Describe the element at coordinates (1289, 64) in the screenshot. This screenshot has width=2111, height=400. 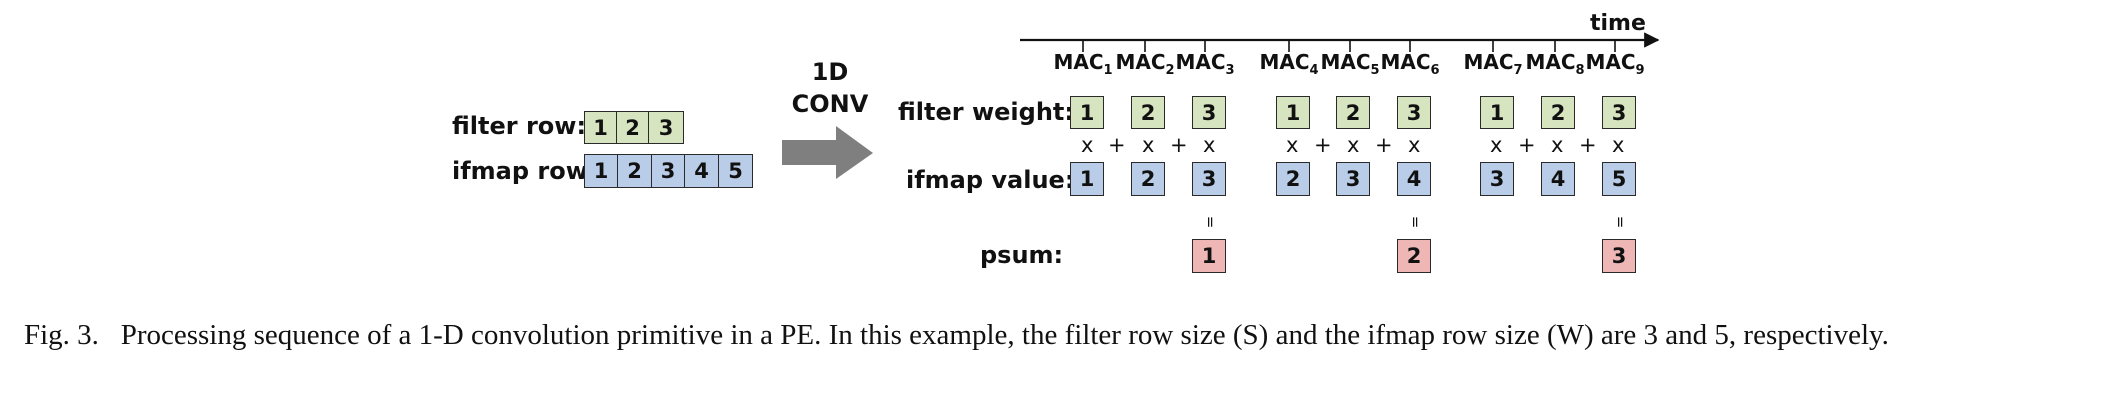
I see `mac-label-4: MAC4` at that location.